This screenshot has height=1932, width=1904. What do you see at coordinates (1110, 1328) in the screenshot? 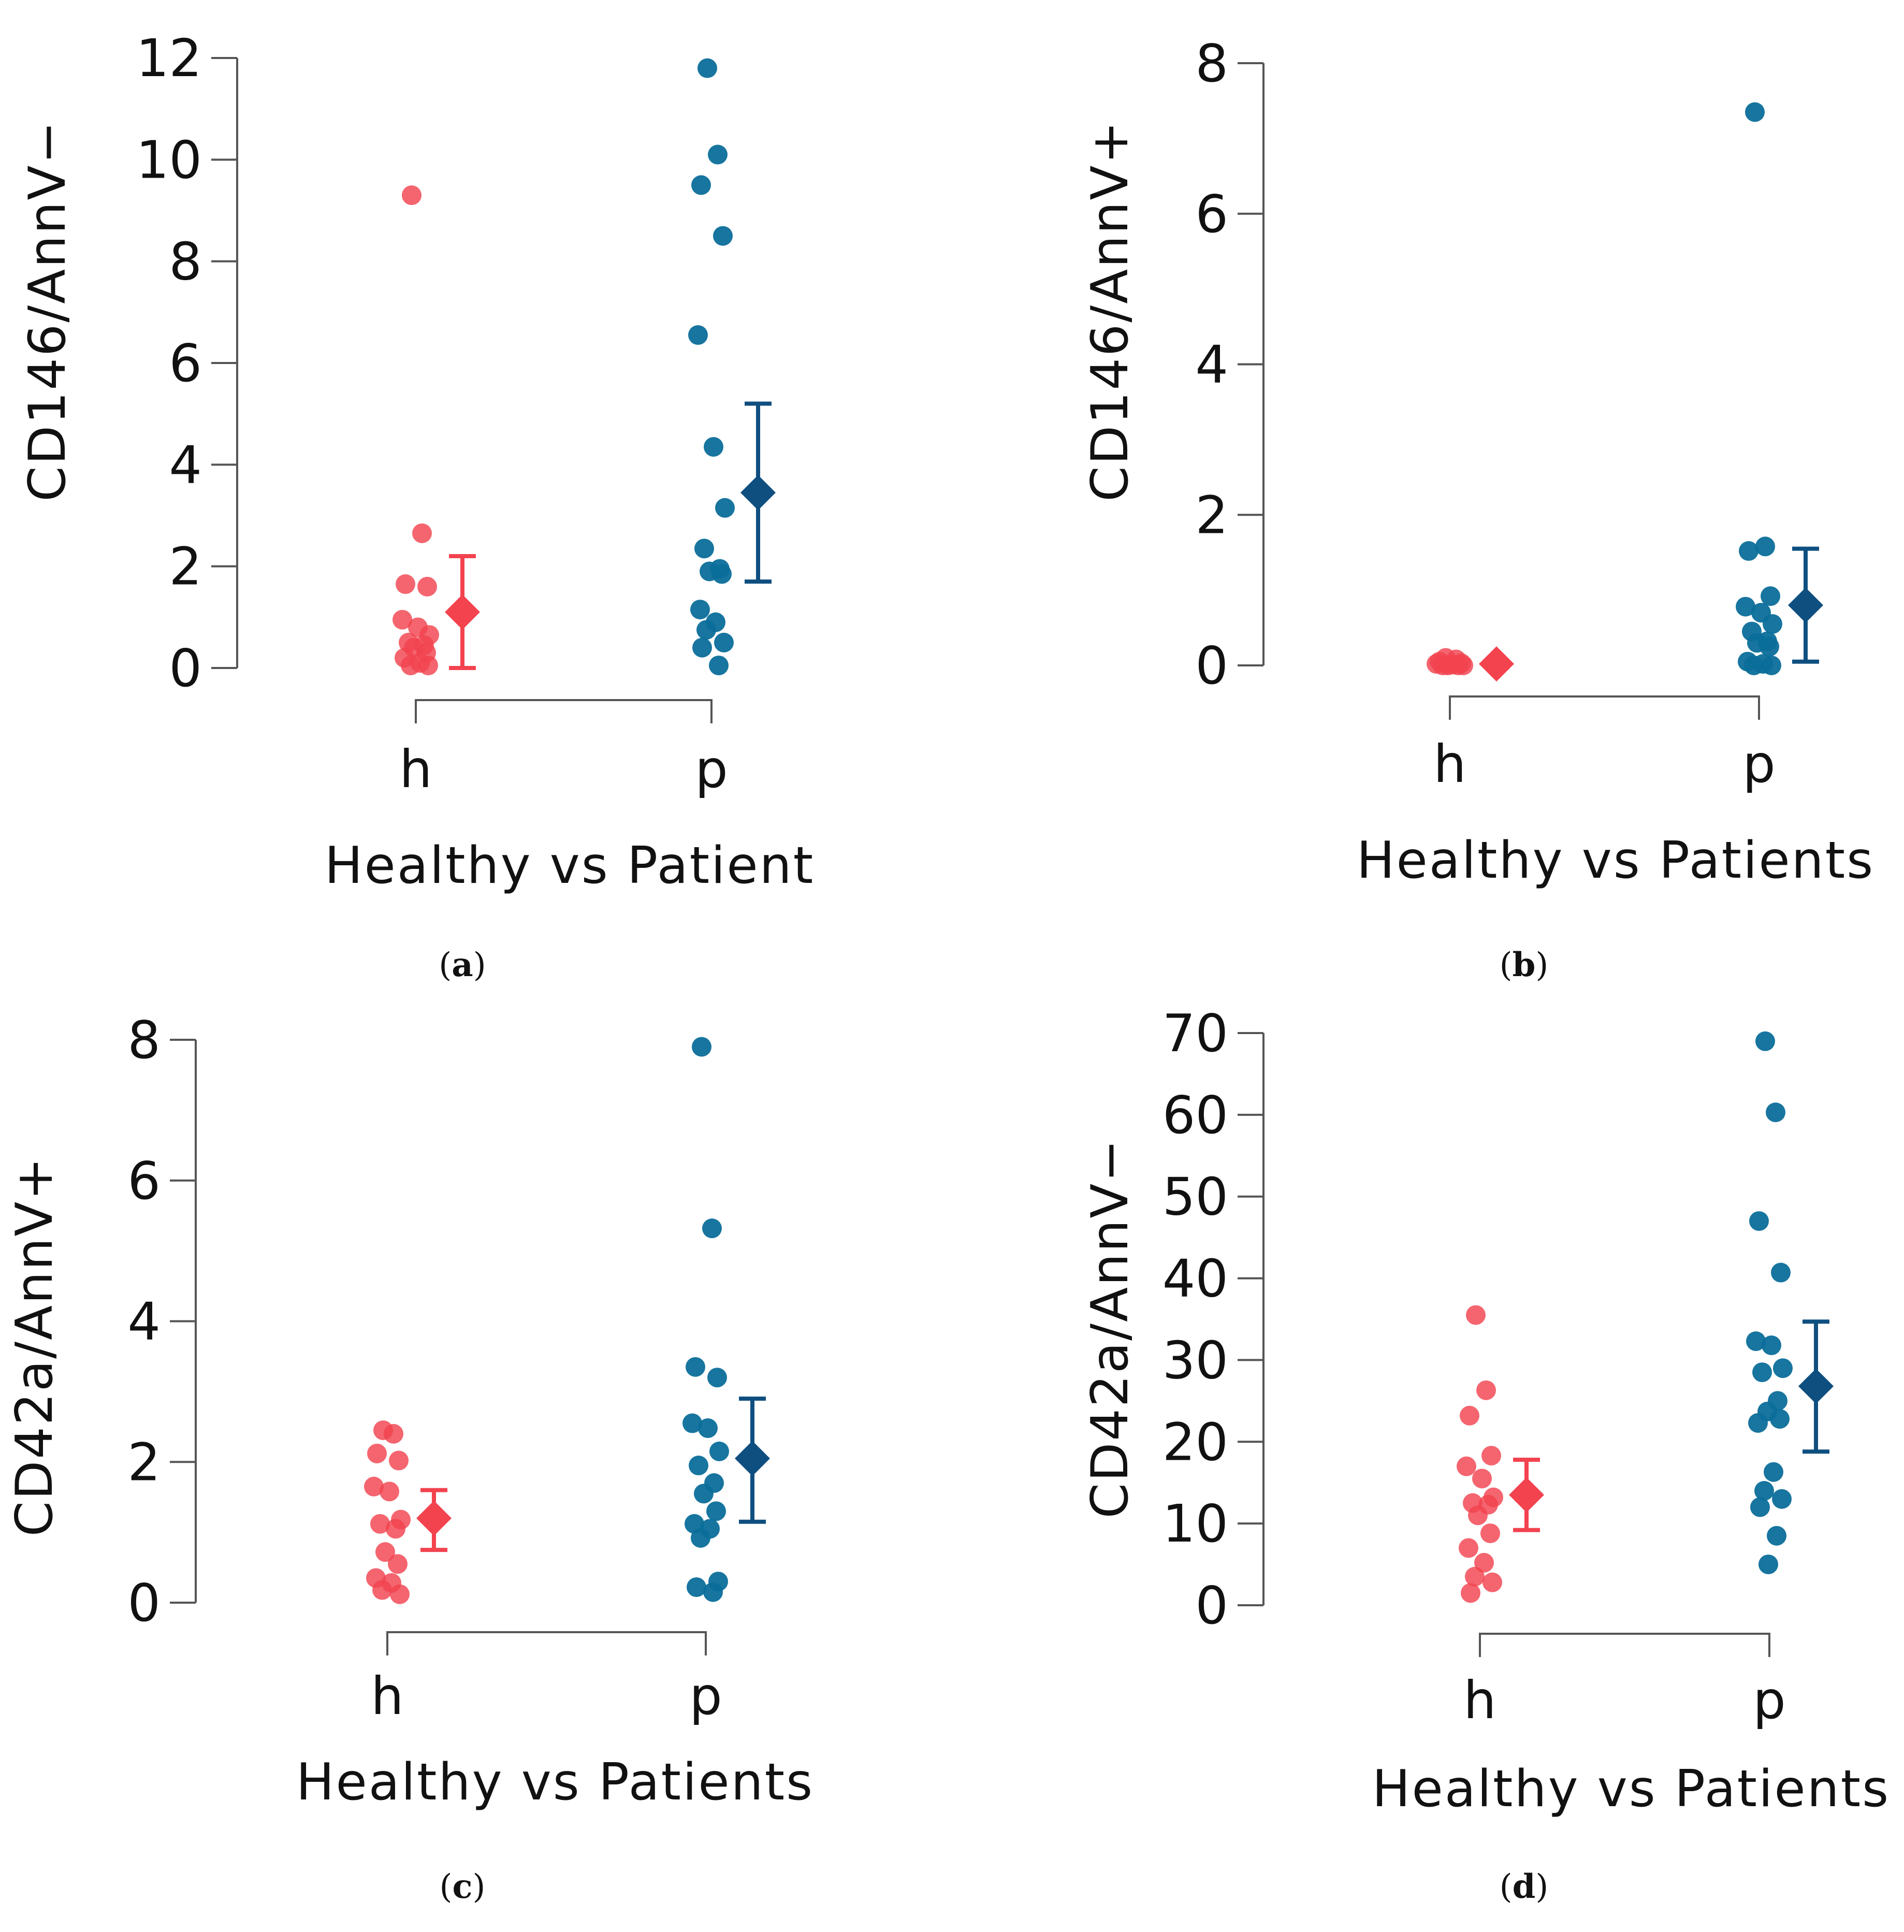
I see `y-axis-title: CD42a/AnnV−` at bounding box center [1110, 1328].